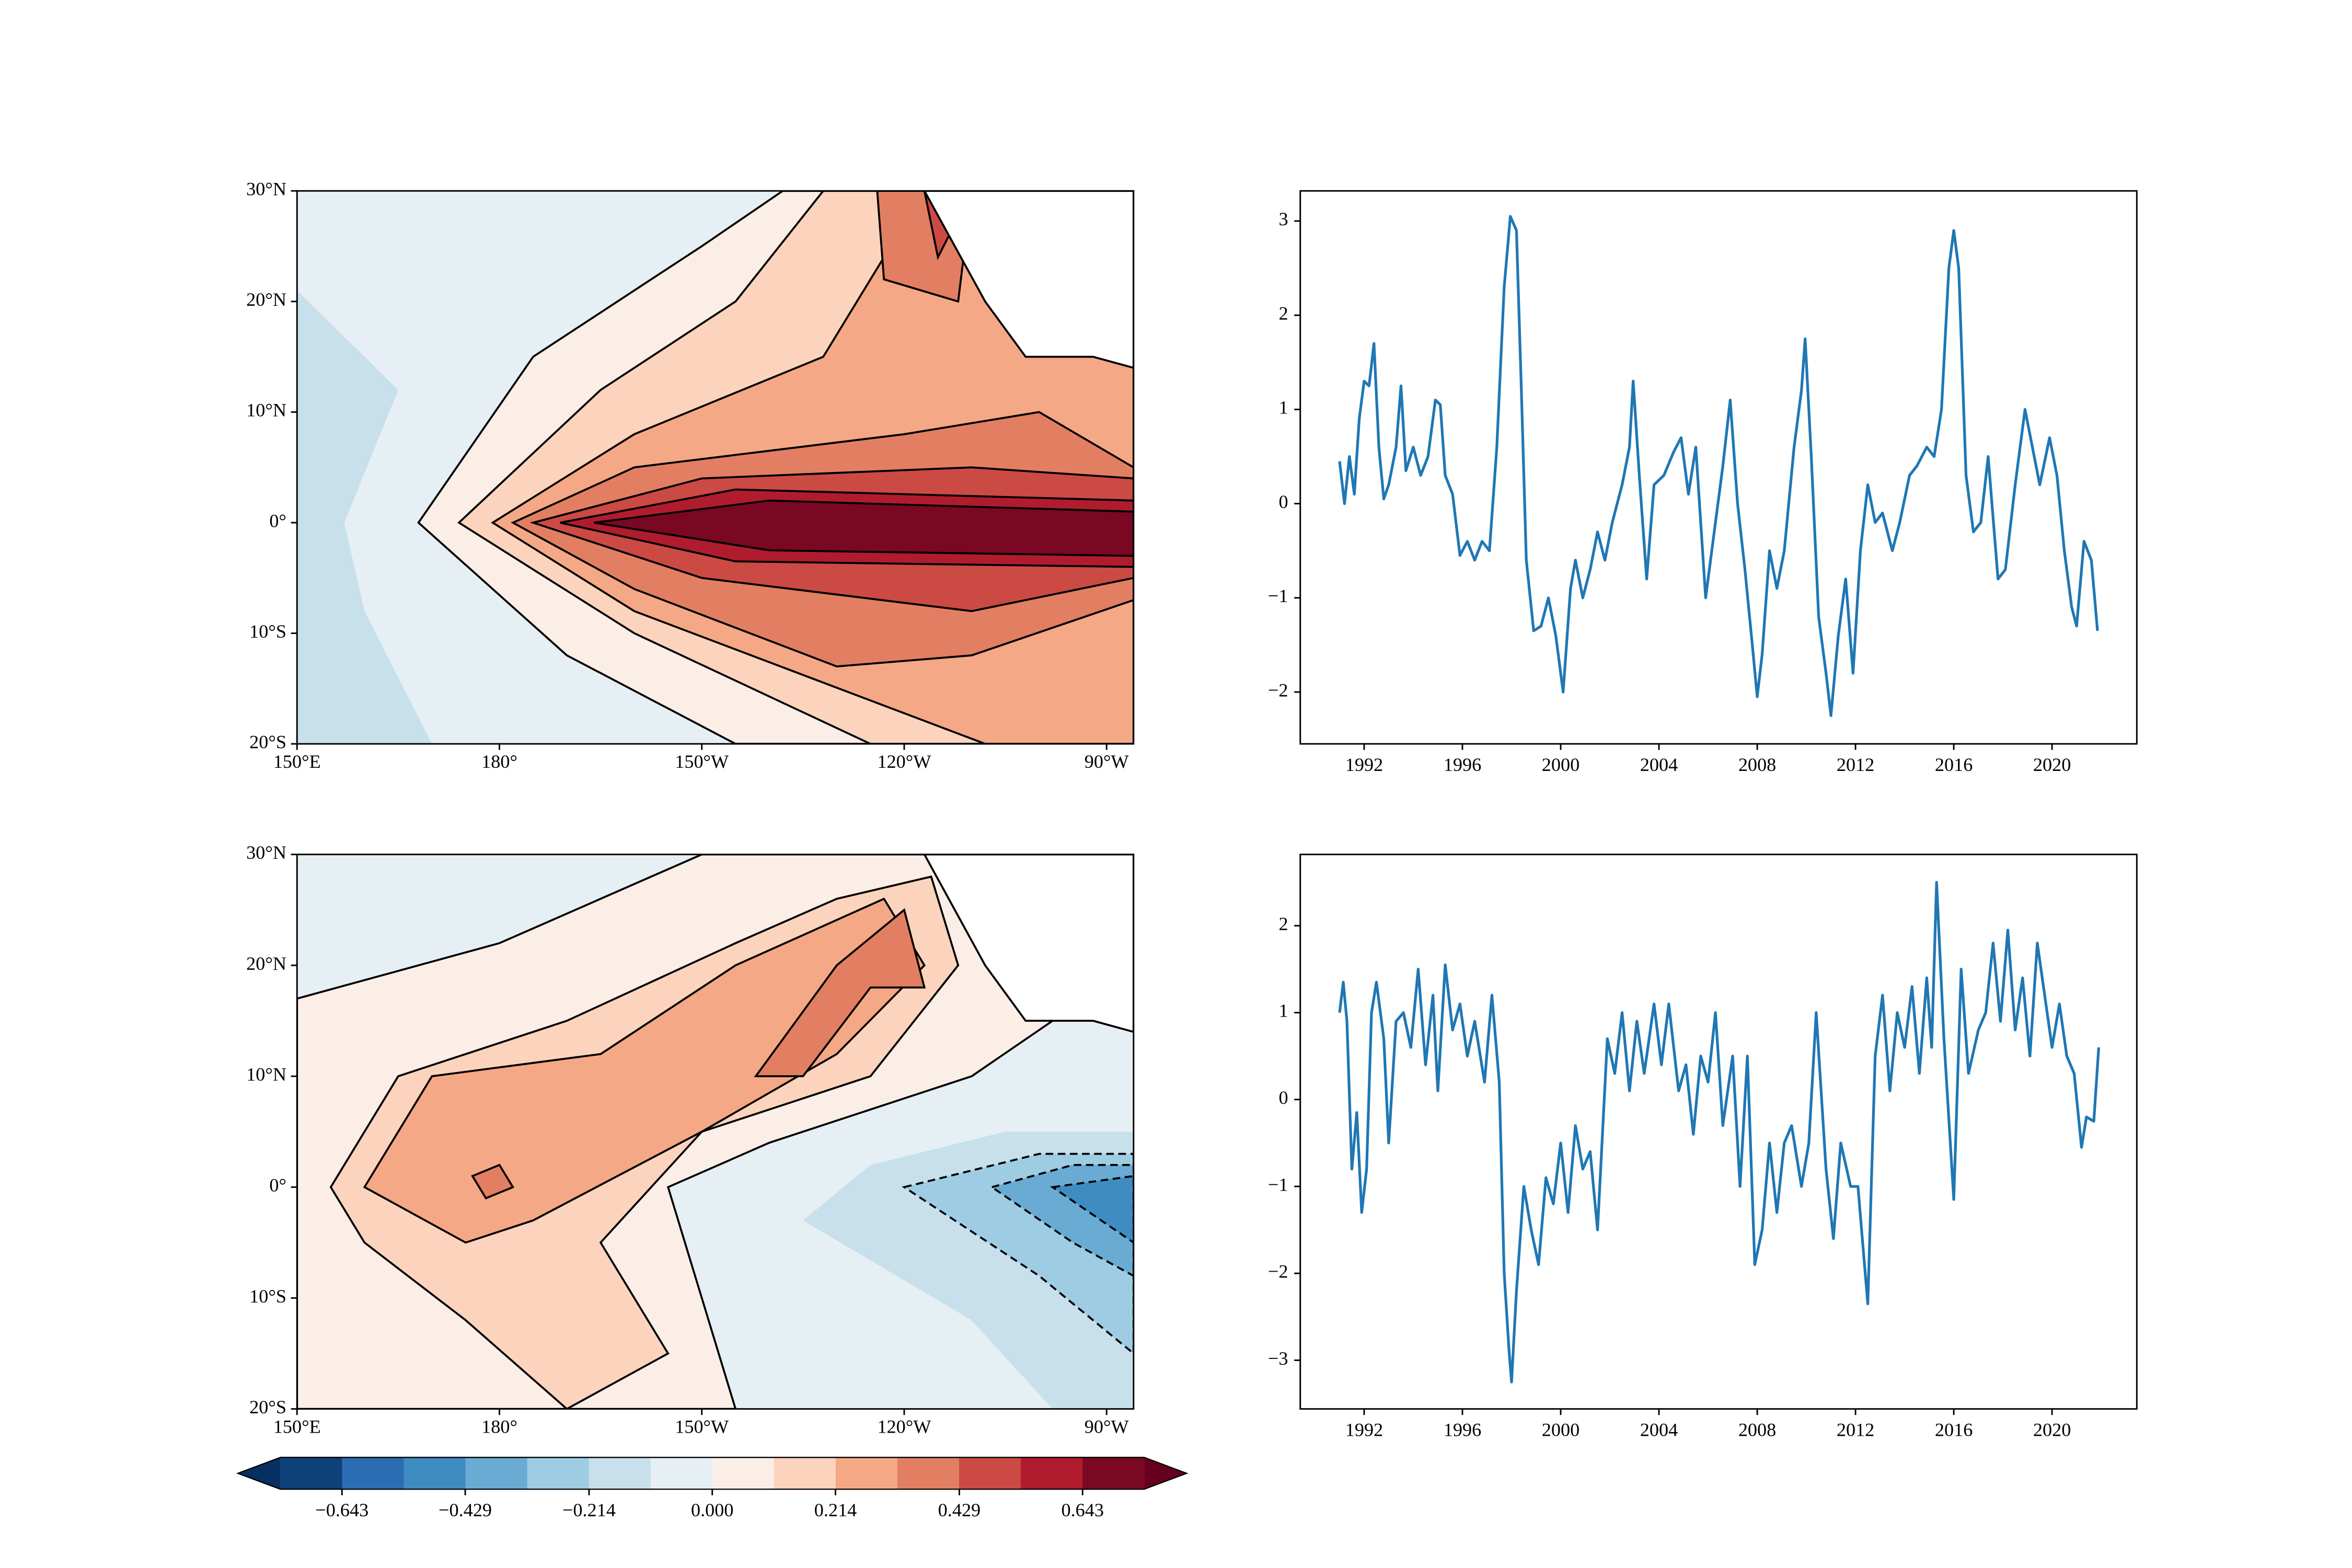 Image resolution: width=2352 pixels, height=1568 pixels. Describe the element at coordinates (589, 1510) in the screenshot. I see `colorbar-tick-label: −0.214` at that location.